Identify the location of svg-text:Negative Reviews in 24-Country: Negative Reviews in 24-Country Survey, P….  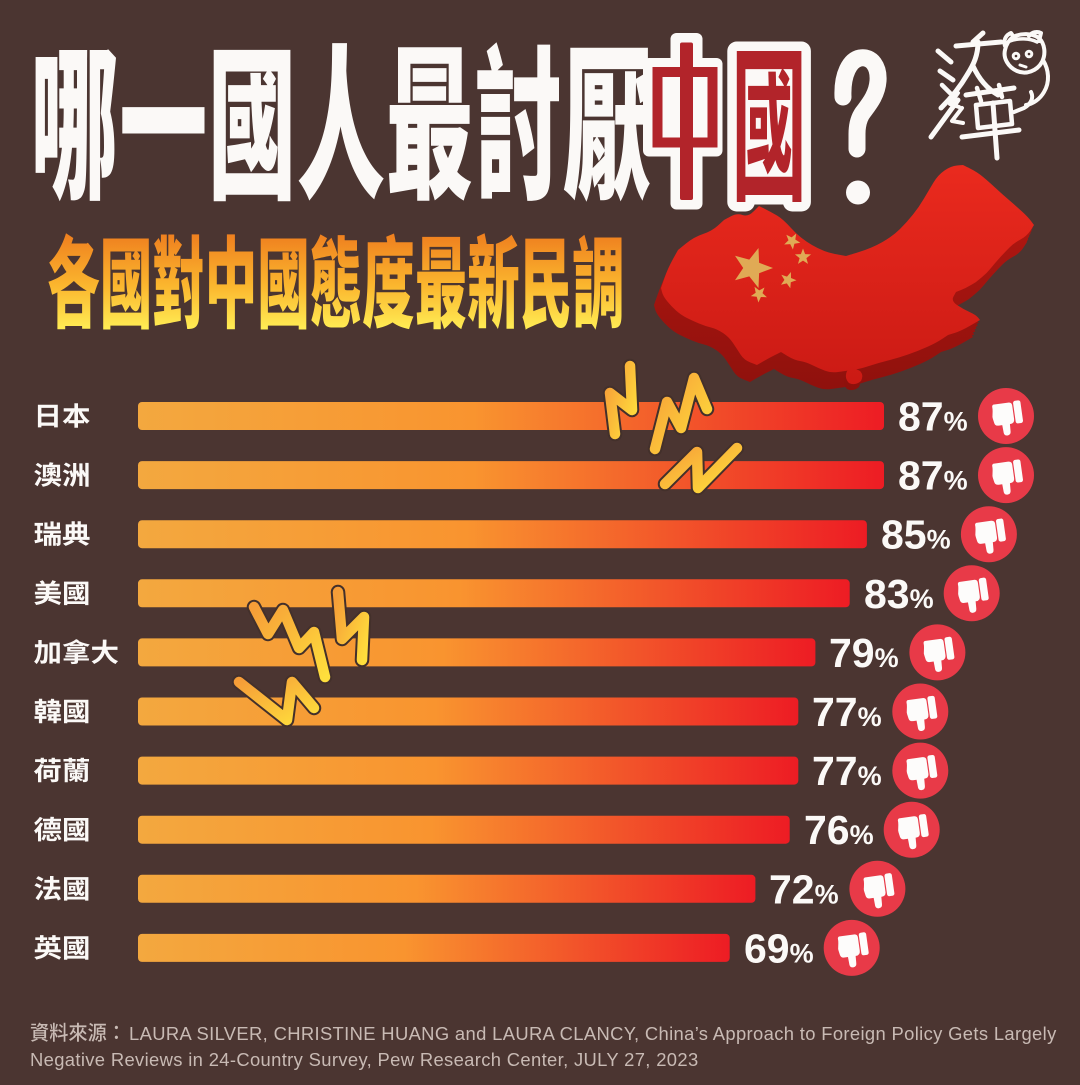
(364, 1059).